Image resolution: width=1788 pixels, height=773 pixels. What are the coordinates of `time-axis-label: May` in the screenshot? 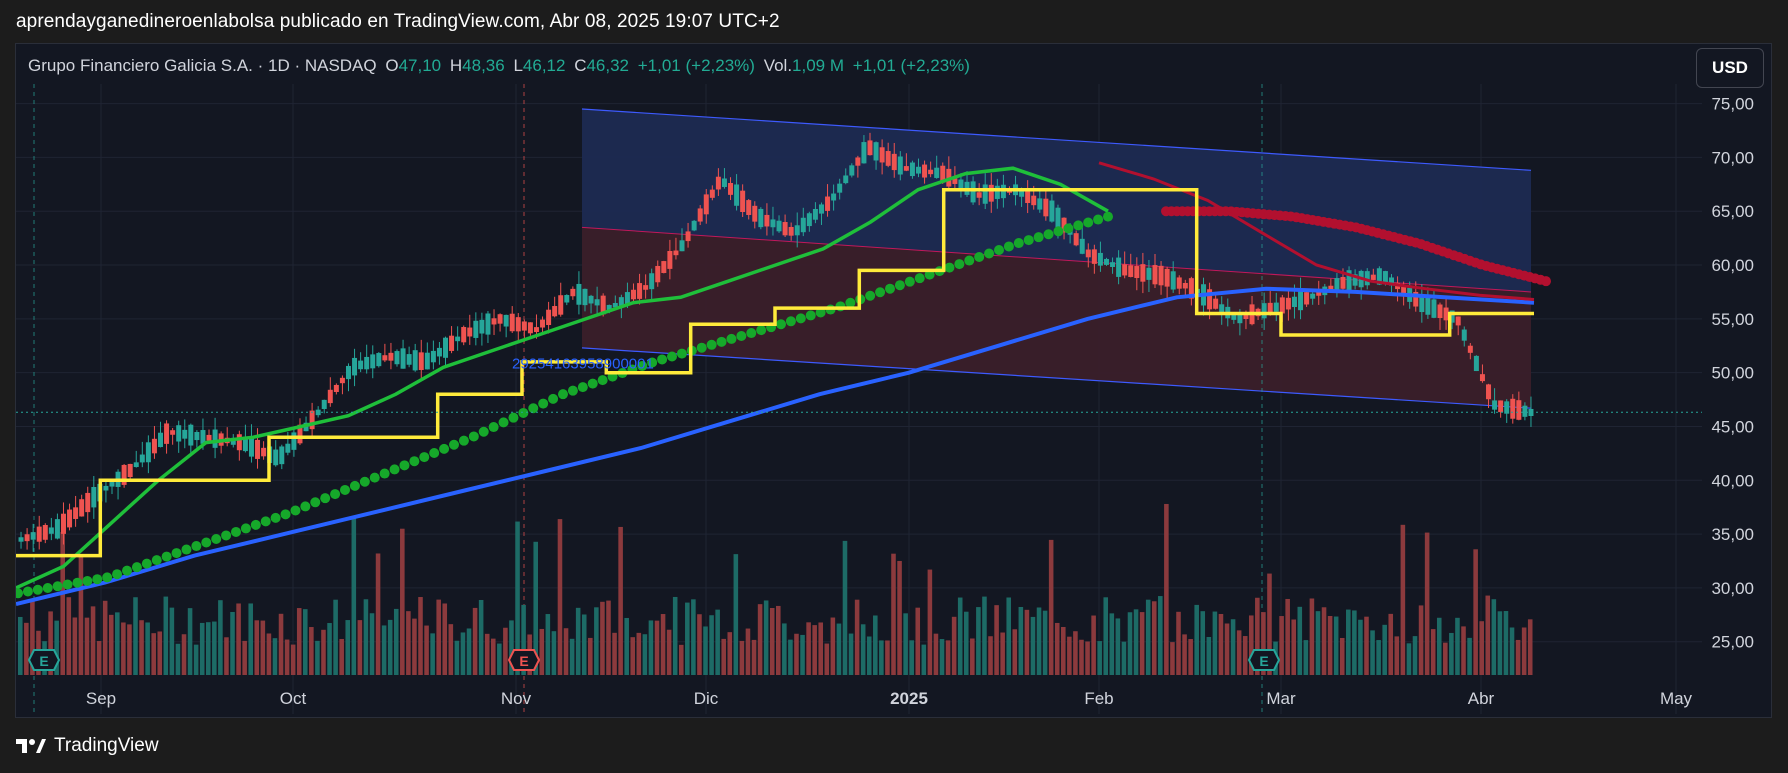 It's located at (1676, 698).